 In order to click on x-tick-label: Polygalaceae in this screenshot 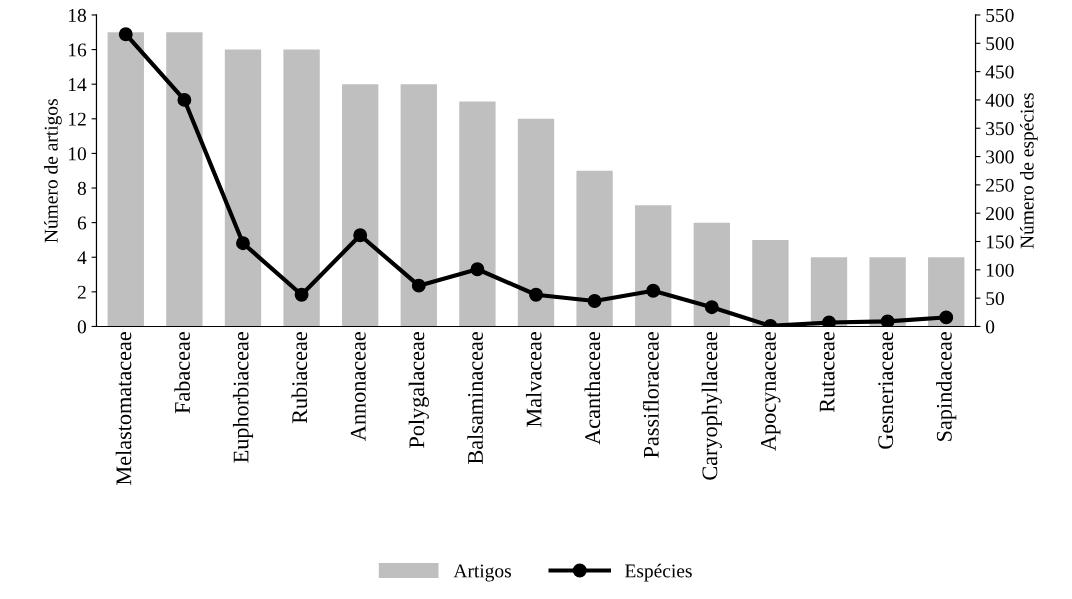, I will do `click(418, 390)`.